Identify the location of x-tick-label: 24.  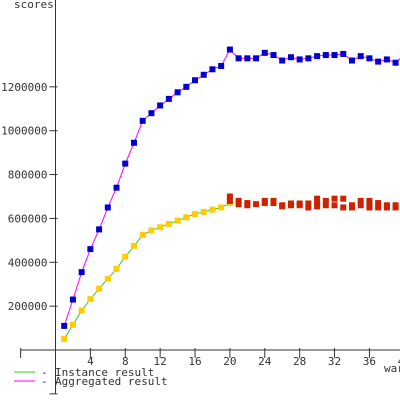
(265, 361).